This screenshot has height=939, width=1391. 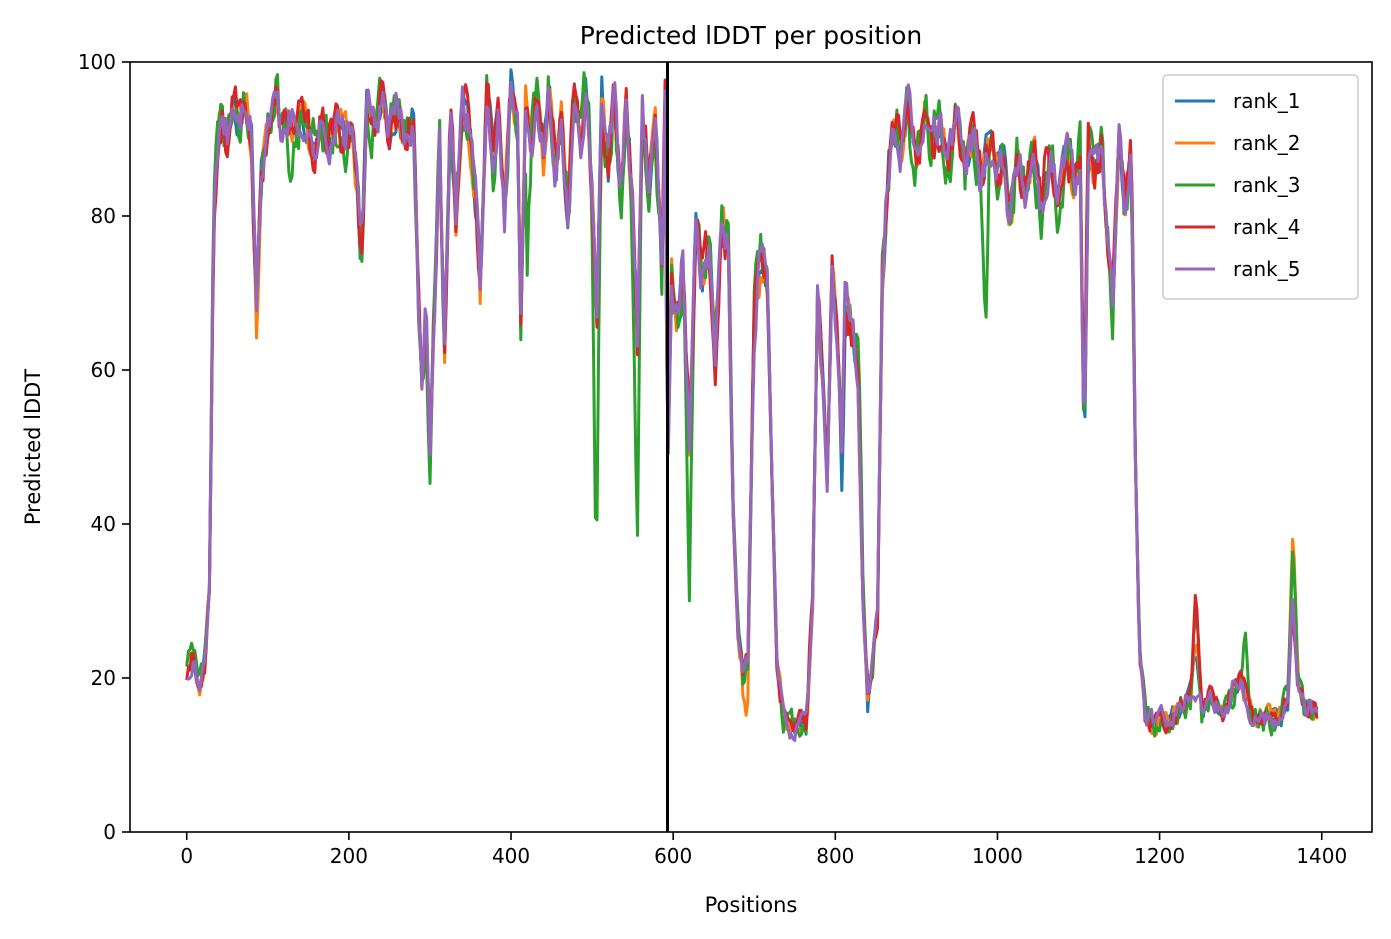 I want to click on x-axis-label: Positions, so click(x=751, y=905).